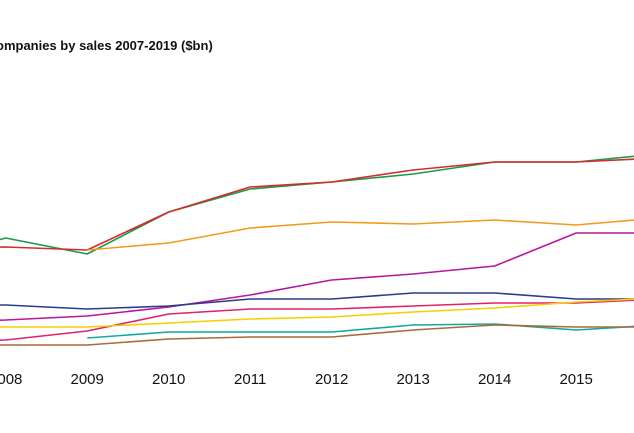 The image size is (634, 433). Describe the element at coordinates (168, 379) in the screenshot. I see `x-tick-label: 2010` at that location.